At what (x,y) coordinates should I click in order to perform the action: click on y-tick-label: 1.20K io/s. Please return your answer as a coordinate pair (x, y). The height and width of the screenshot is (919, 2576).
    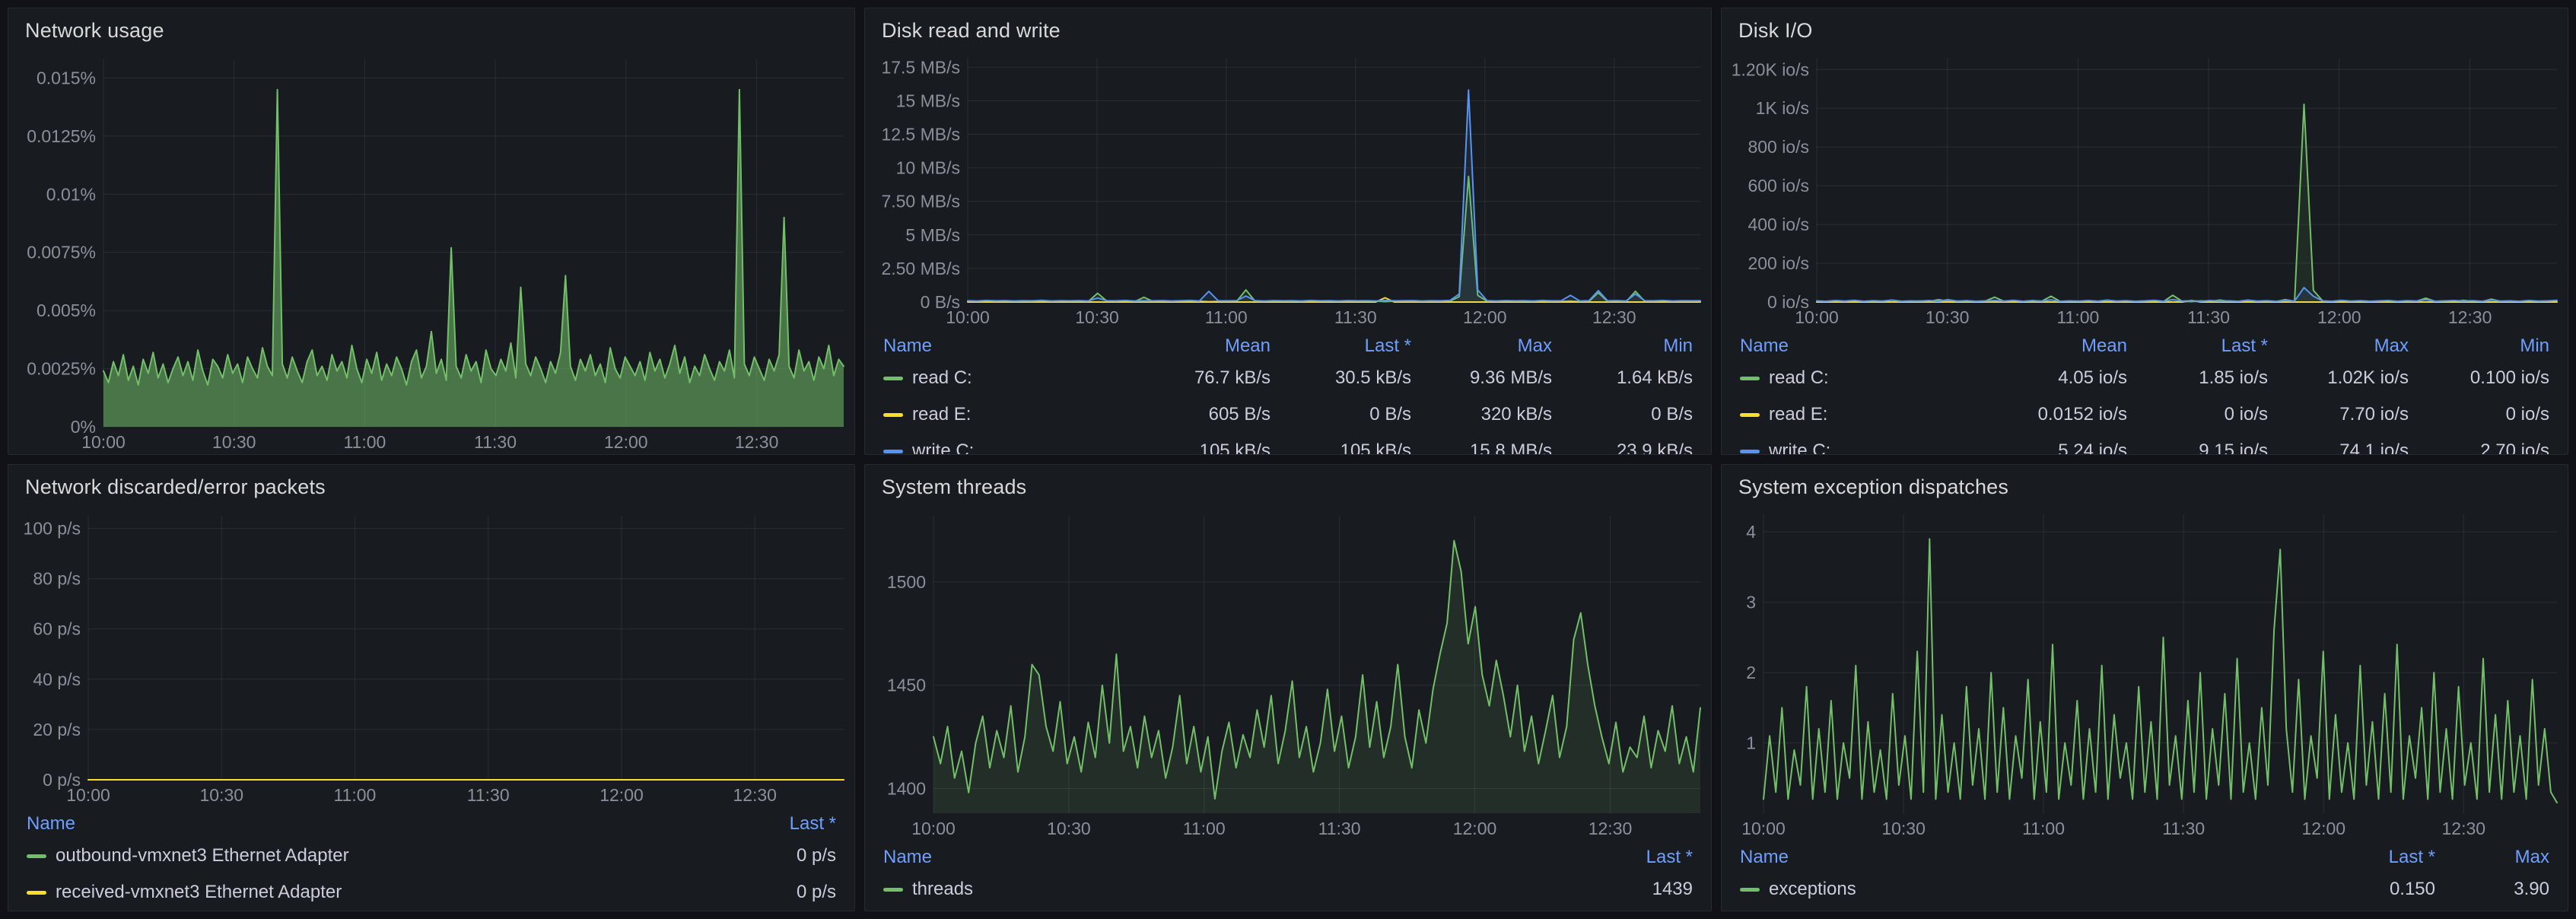
    Looking at the image, I should click on (1770, 69).